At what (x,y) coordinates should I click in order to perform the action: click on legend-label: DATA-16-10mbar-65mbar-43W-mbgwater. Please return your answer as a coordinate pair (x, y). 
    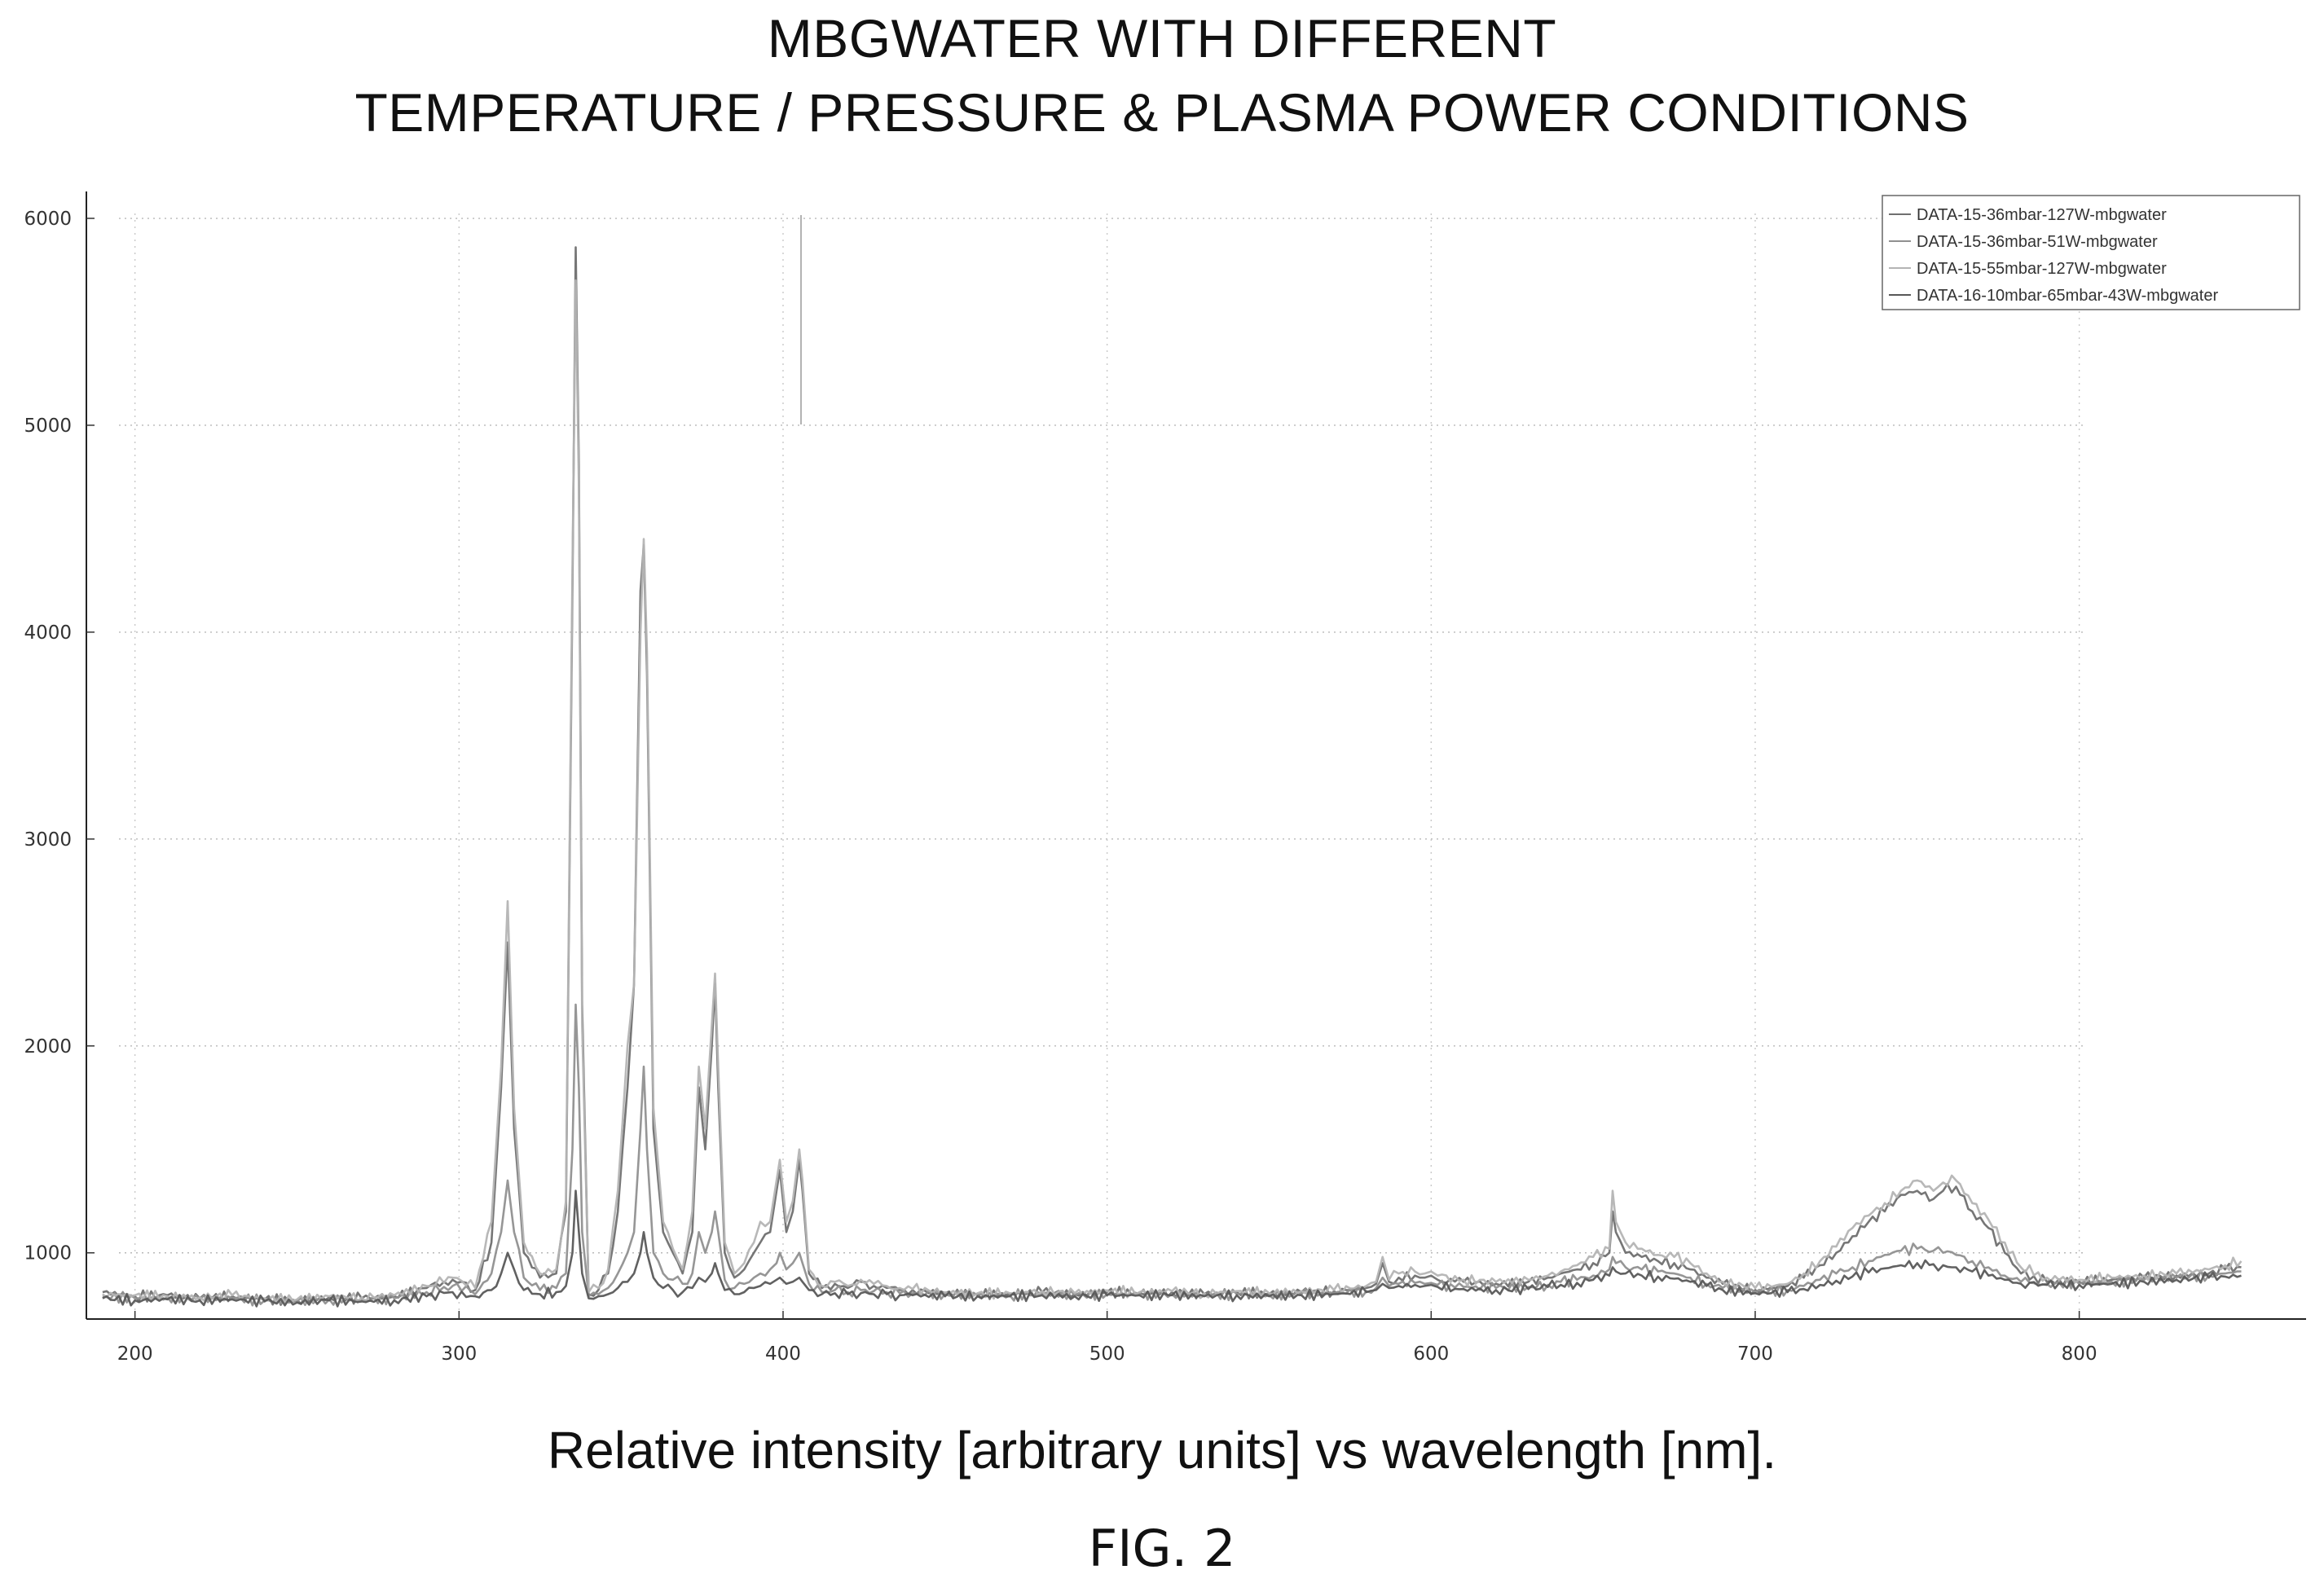
    Looking at the image, I should click on (2067, 296).